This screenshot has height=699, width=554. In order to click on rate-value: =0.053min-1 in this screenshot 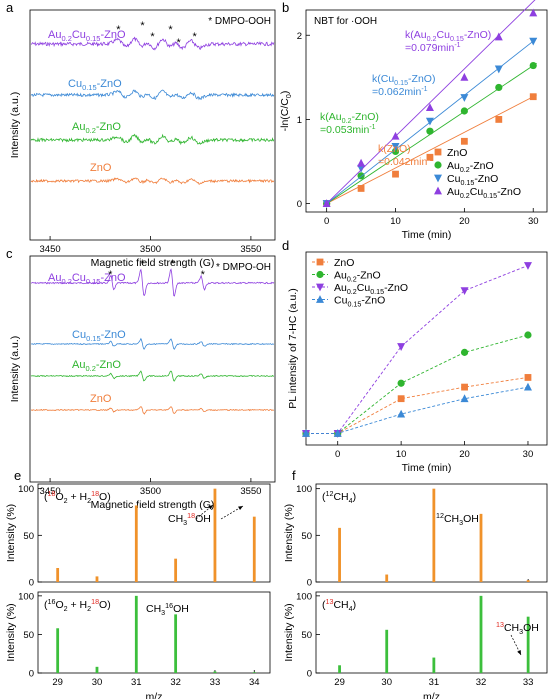, I will do `click(348, 130)`.